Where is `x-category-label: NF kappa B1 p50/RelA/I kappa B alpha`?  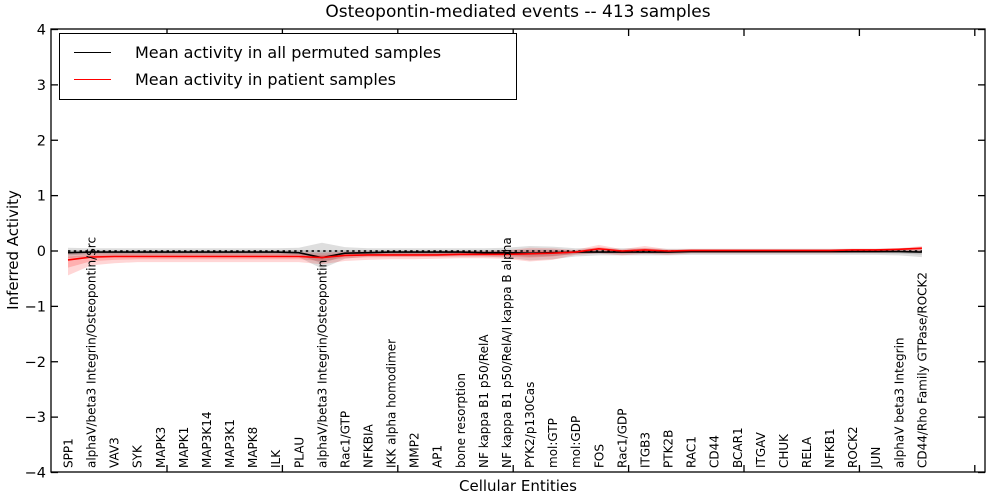
x-category-label: NF kappa B1 p50/RelA/I kappa B alpha is located at coordinates (507, 352).